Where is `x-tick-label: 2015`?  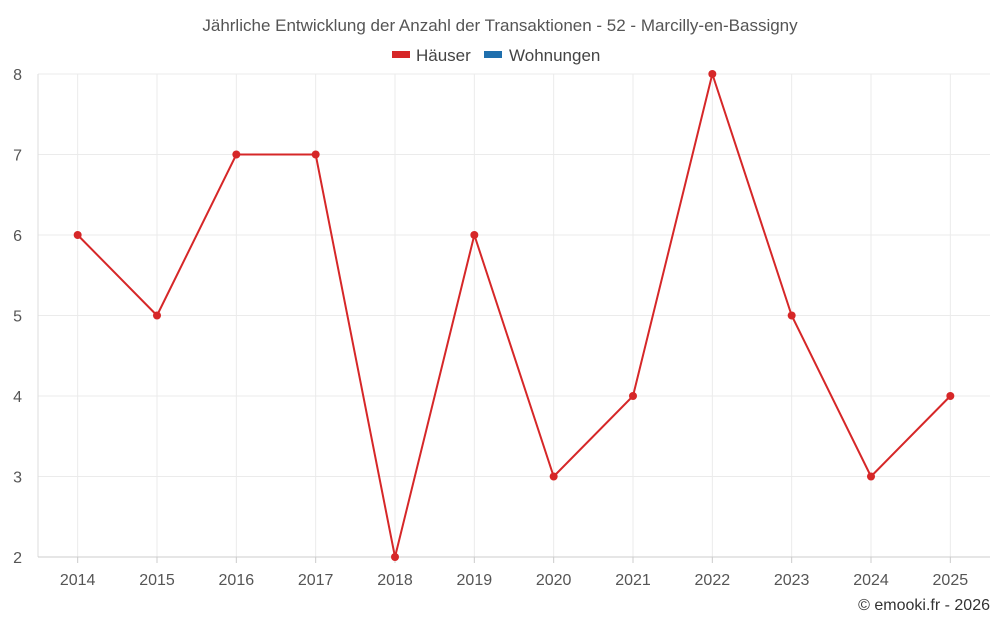 x-tick-label: 2015 is located at coordinates (157, 580).